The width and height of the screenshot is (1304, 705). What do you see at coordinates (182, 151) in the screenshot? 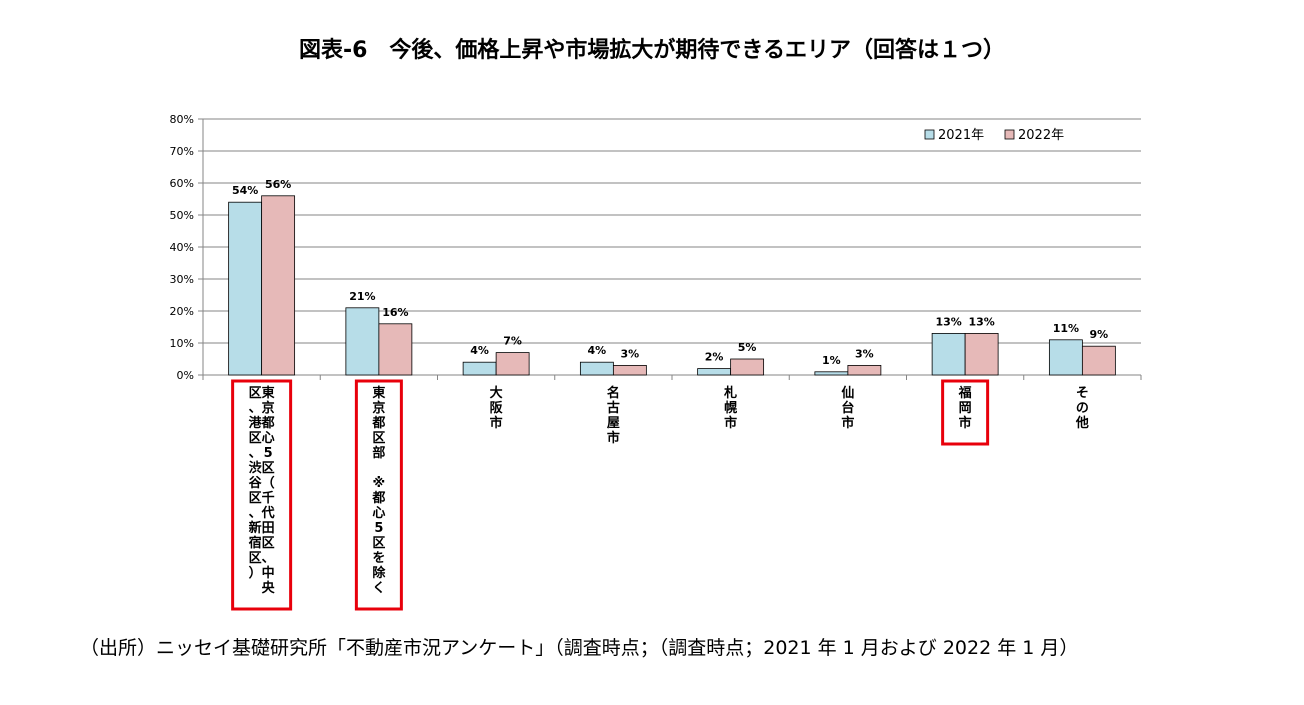
I see `y-tick-label: 70%` at bounding box center [182, 151].